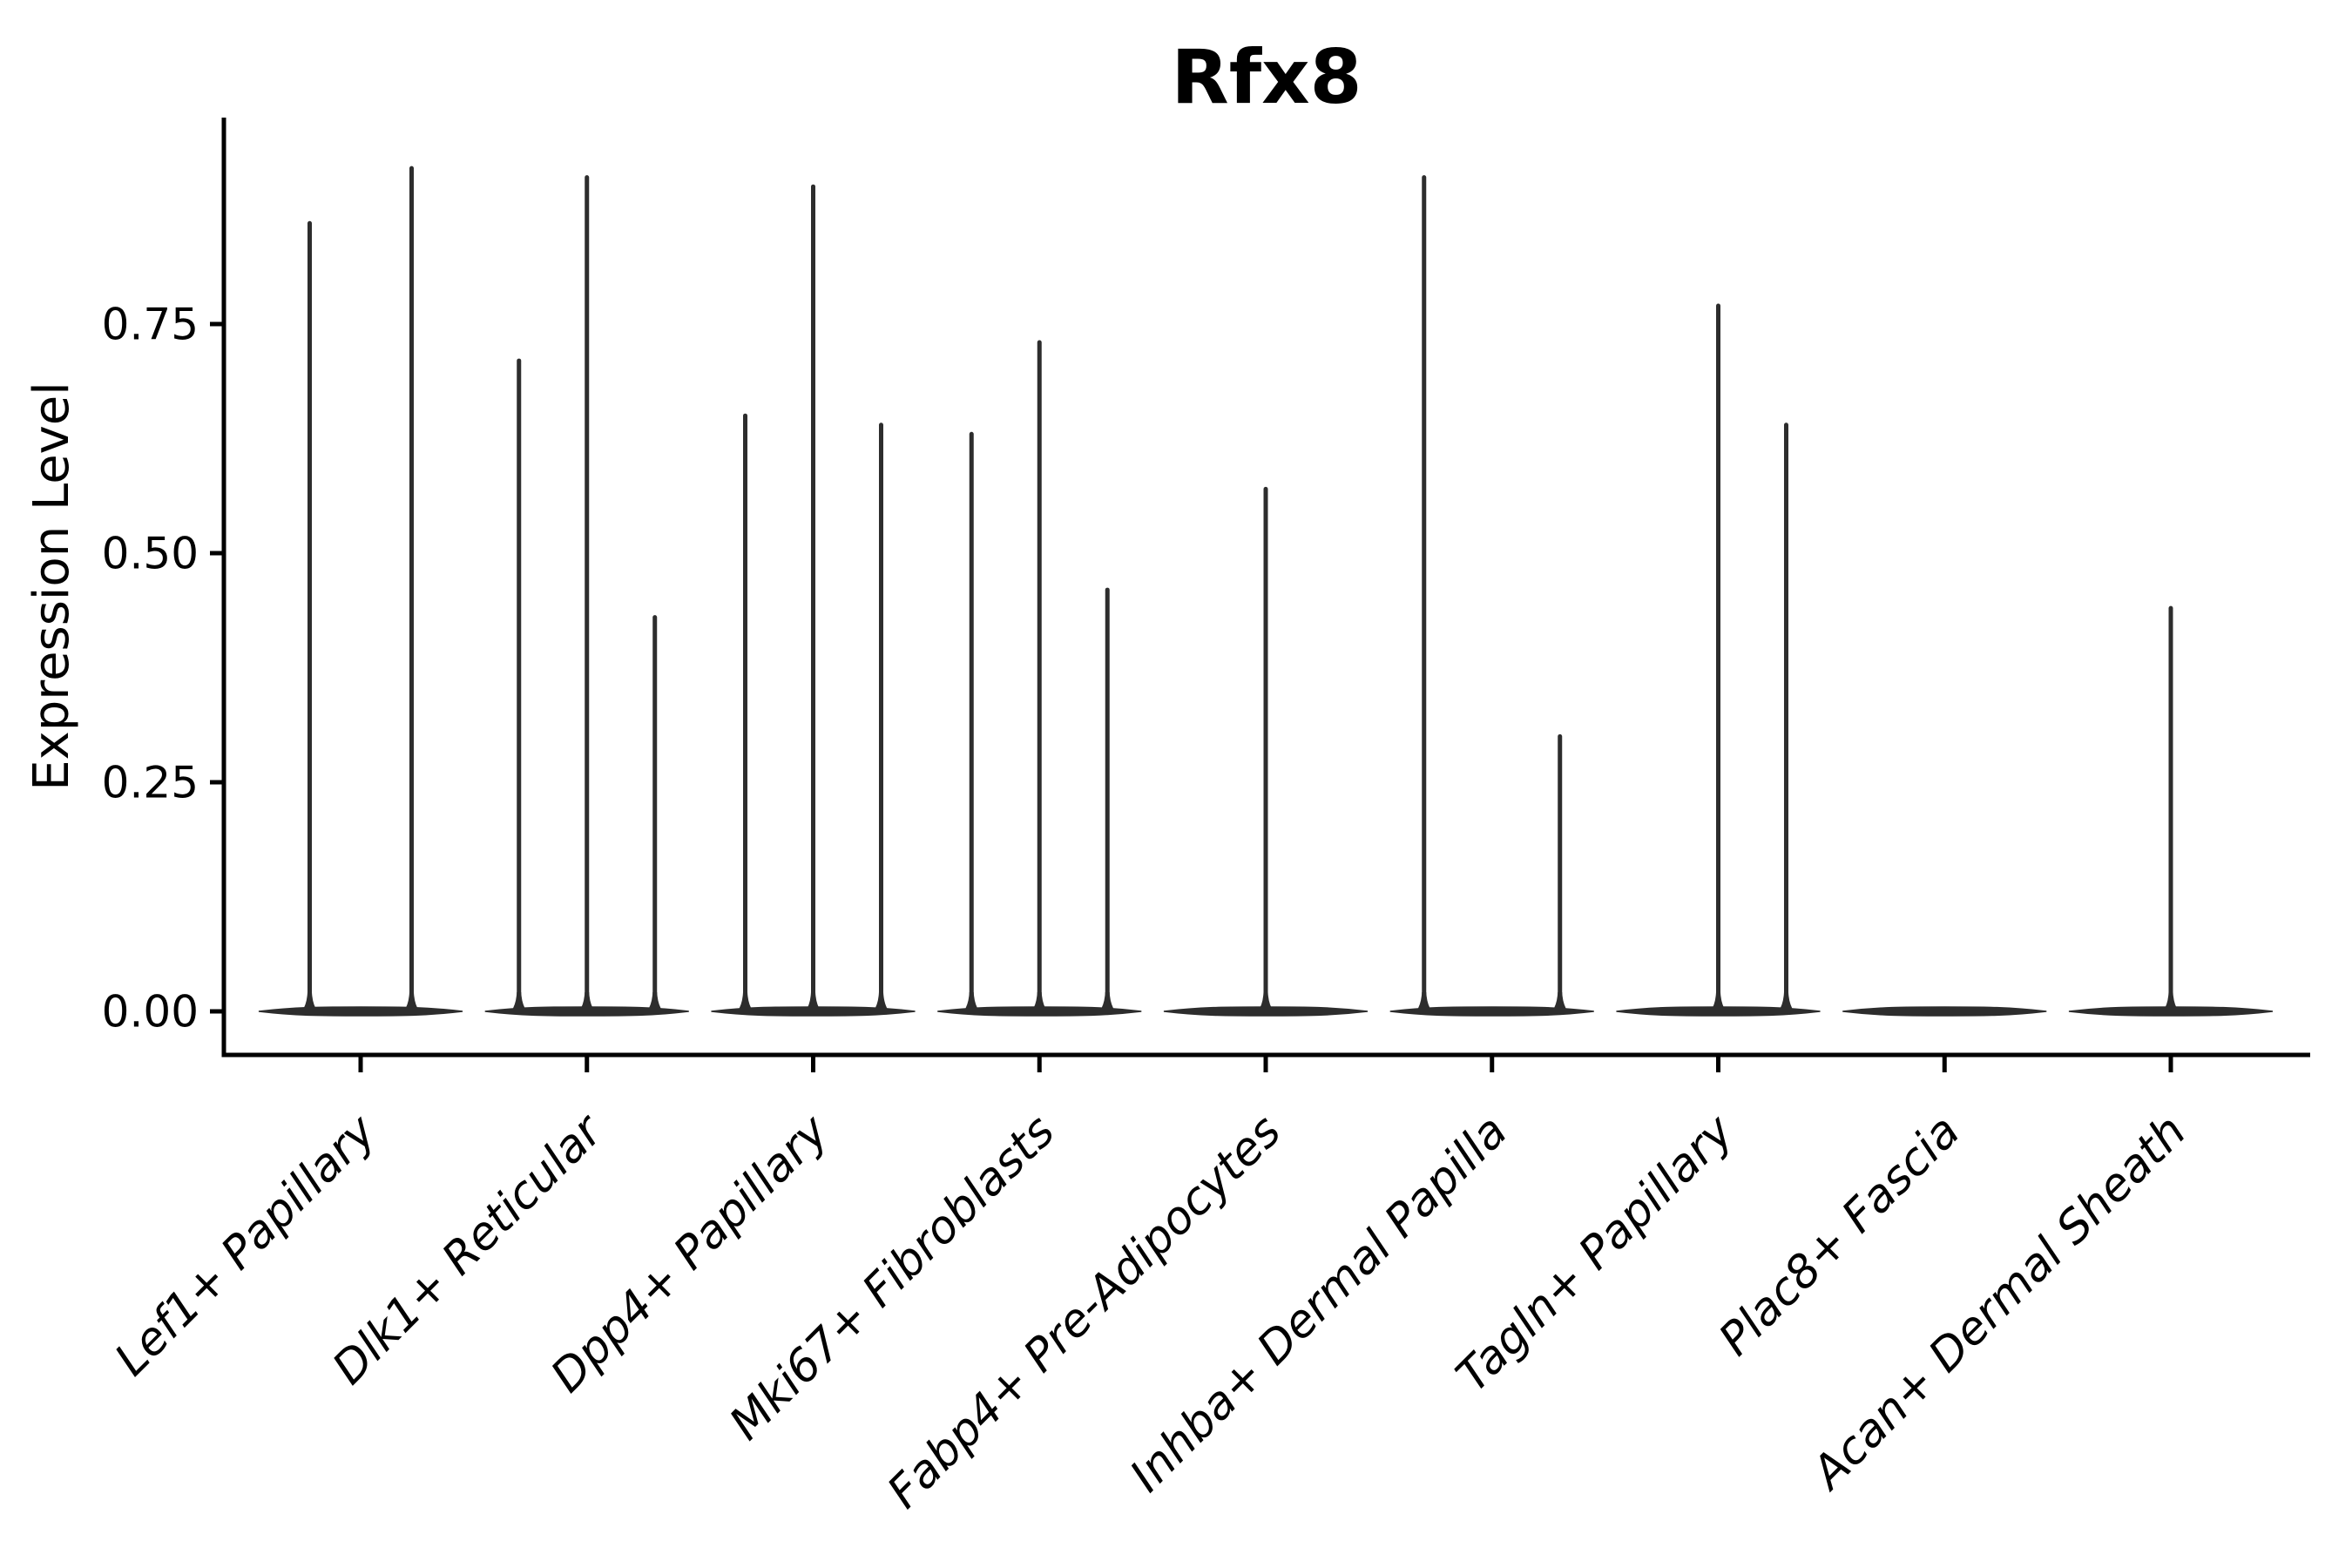 The image size is (2352, 1568). I want to click on y-tick-label: 0.50, so click(150, 554).